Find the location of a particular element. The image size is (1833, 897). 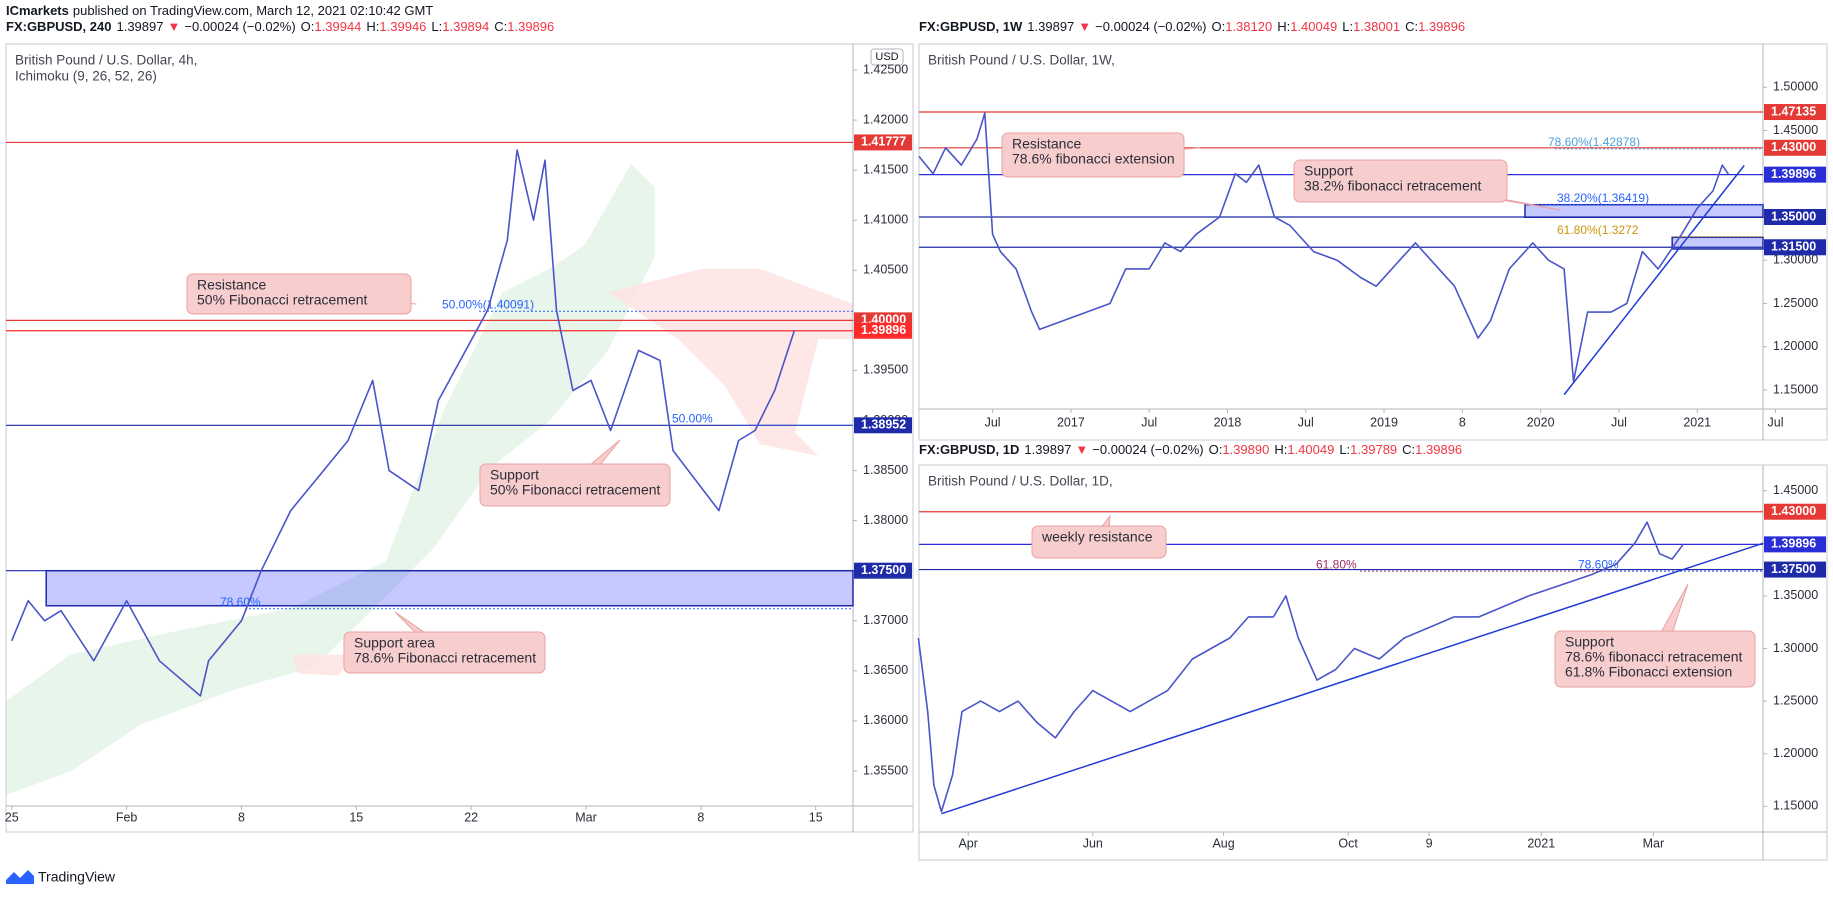

y-tick-label: 1.37000 is located at coordinates (885, 620).